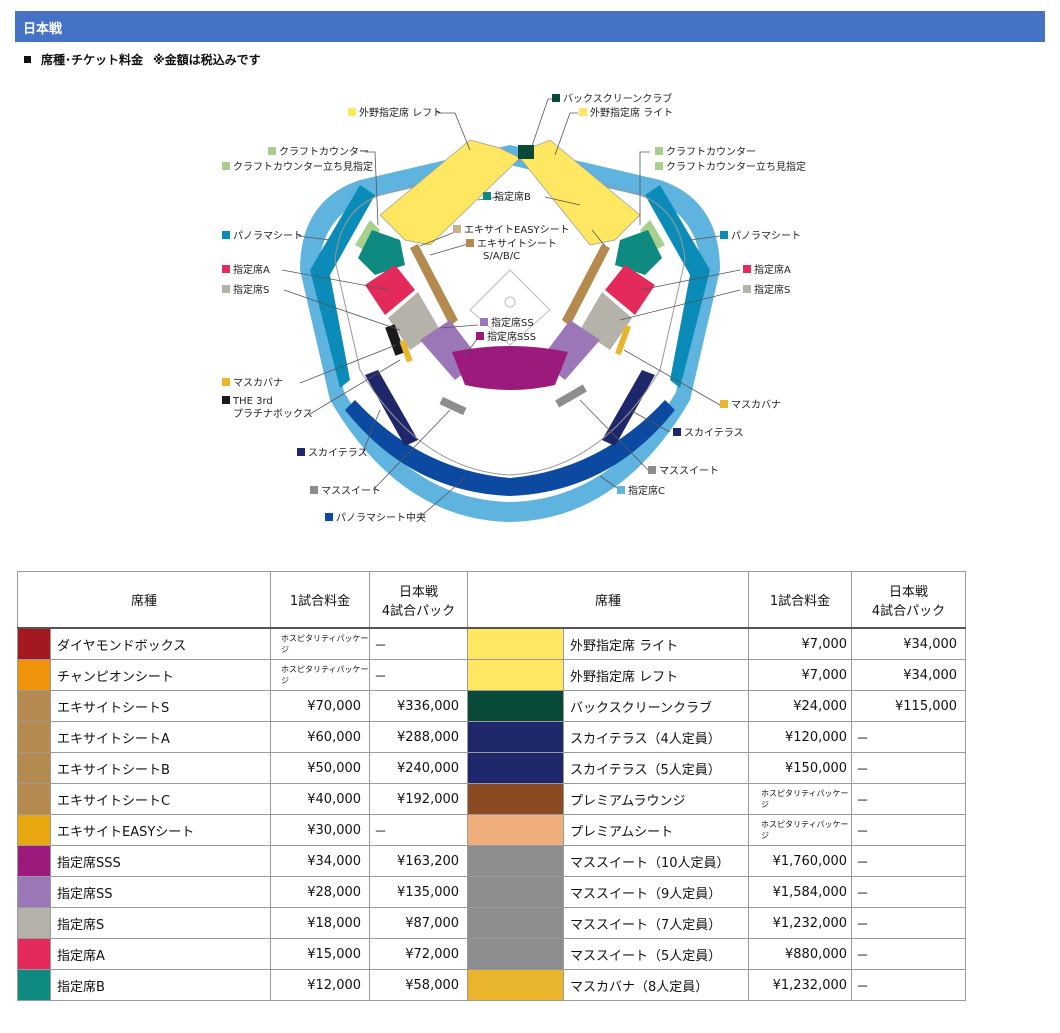  I want to click on single-price: ¥50,000, so click(320, 768).